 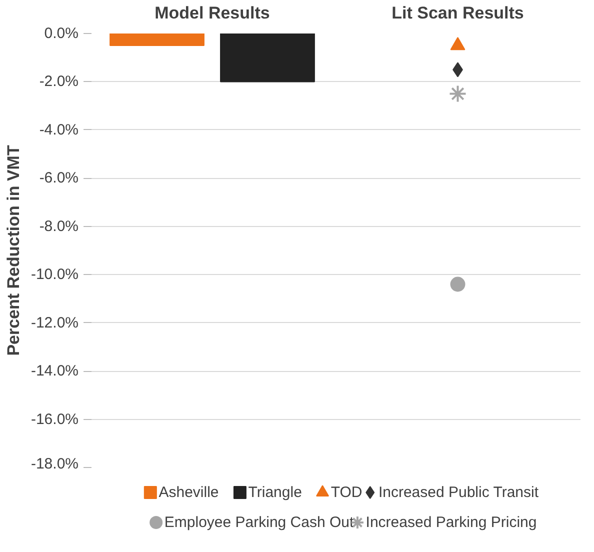 What do you see at coordinates (346, 492) in the screenshot?
I see `legend-label: TOD` at bounding box center [346, 492].